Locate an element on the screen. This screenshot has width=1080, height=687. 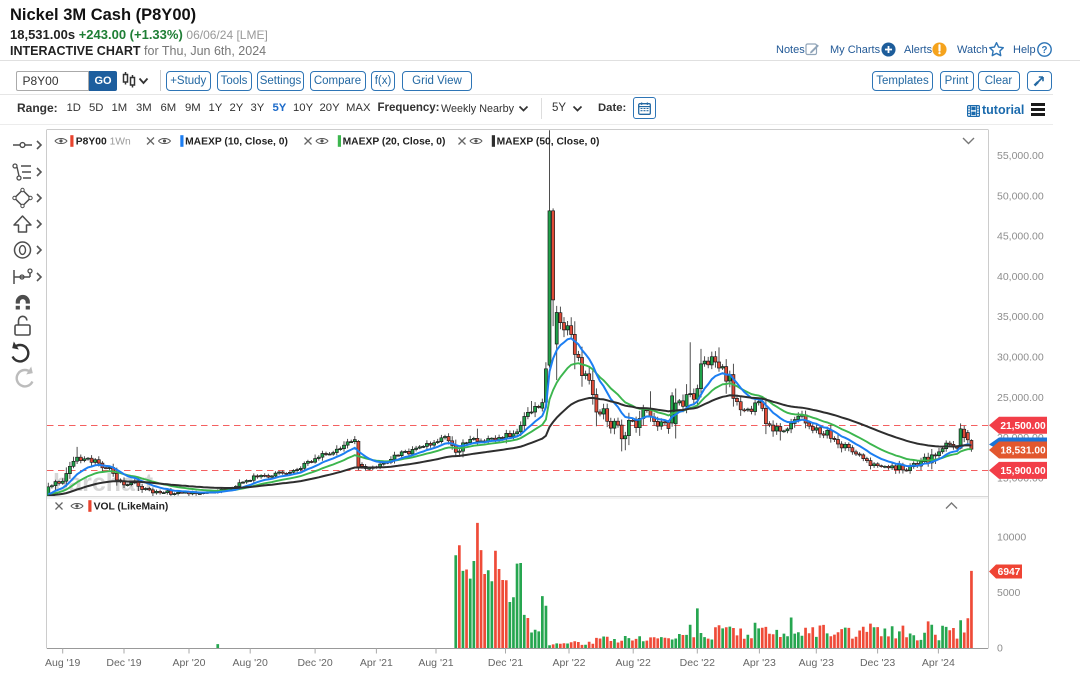
svg-text: 0 is located at coordinates (1000, 649).